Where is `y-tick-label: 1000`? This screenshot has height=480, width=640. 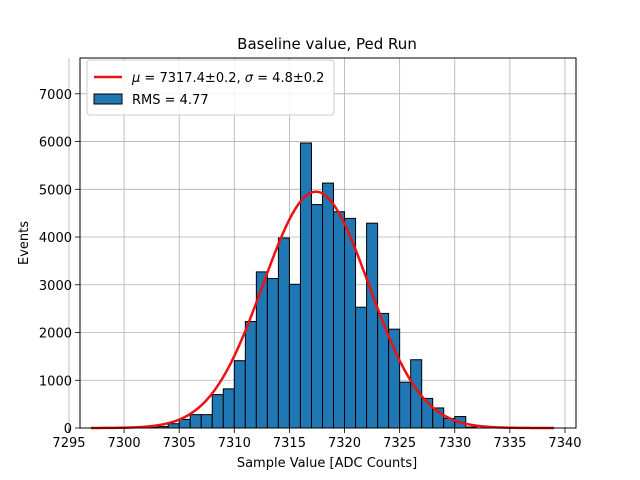 y-tick-label: 1000 is located at coordinates (55, 381).